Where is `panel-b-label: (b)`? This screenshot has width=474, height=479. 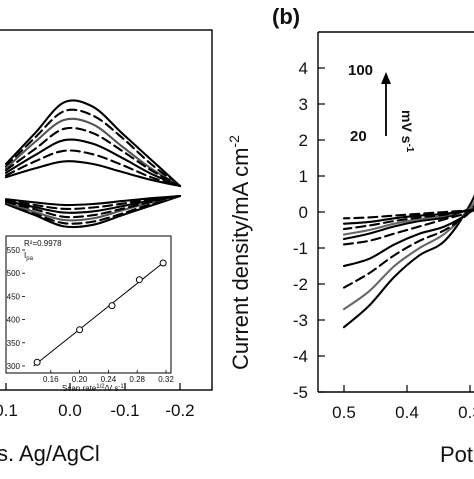
panel-b-label: (b) is located at coordinates (286, 16).